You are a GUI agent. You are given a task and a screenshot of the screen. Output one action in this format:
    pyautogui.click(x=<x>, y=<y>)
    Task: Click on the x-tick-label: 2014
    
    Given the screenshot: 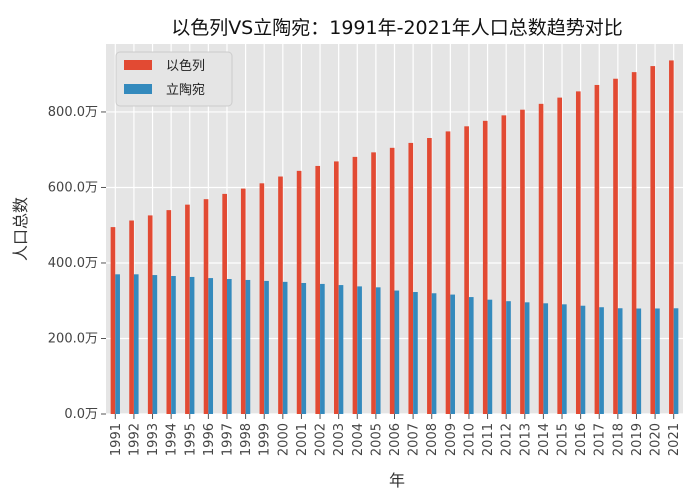 What is the action you would take?
    pyautogui.click(x=544, y=439)
    